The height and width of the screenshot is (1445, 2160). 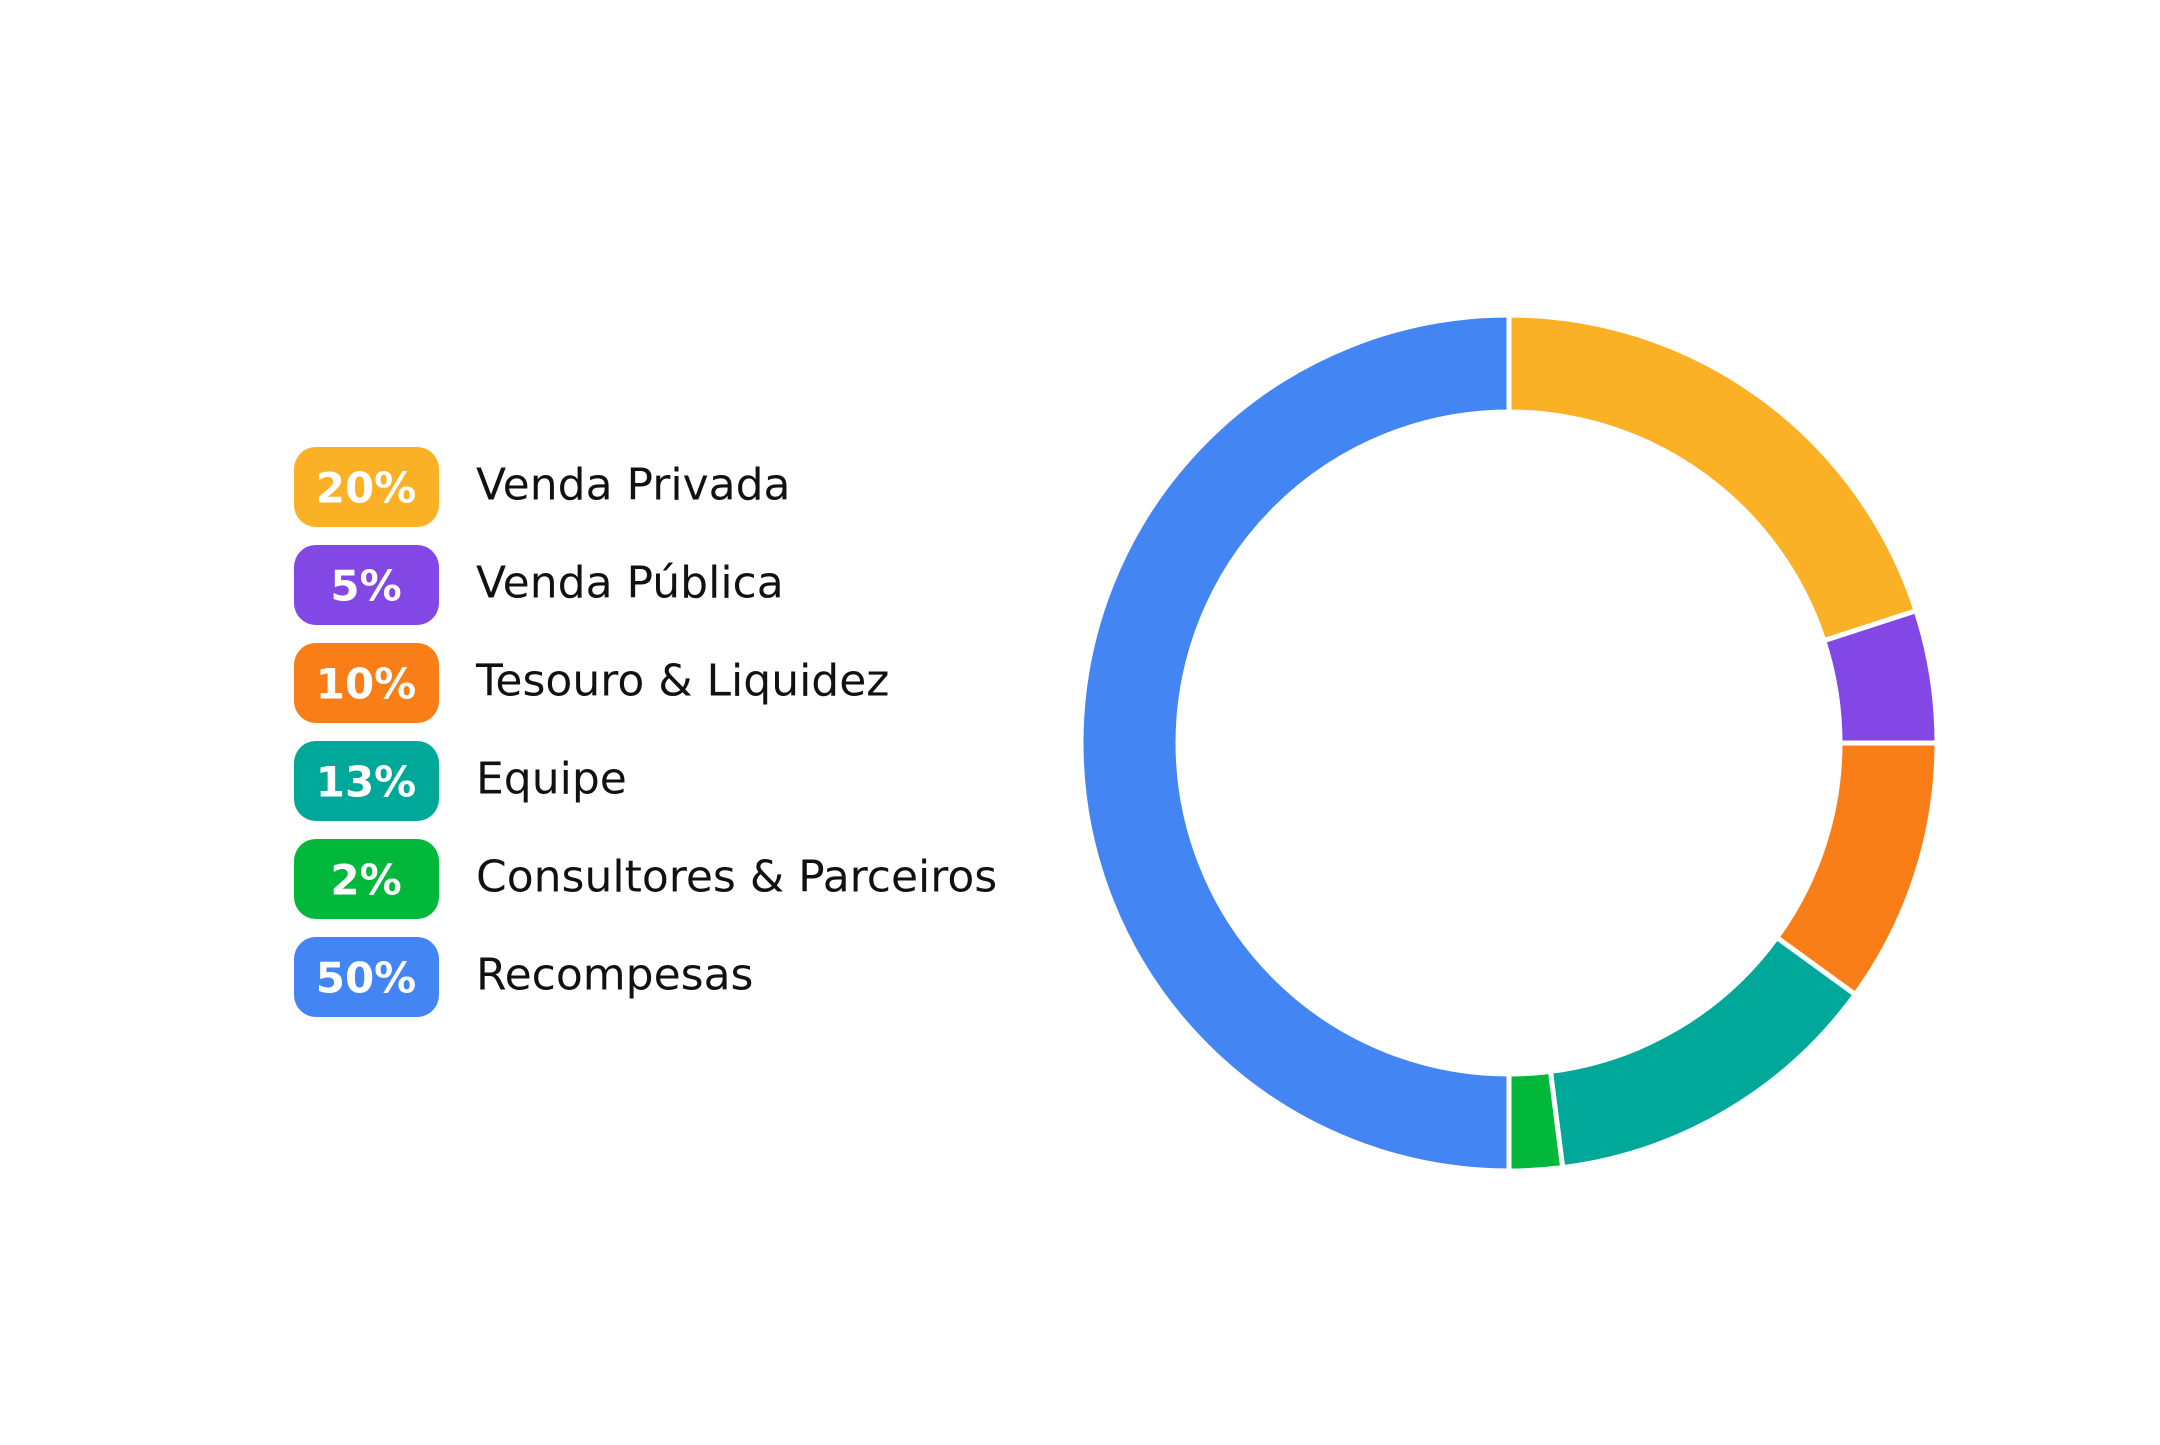 What do you see at coordinates (682, 681) in the screenshot?
I see `legend-label: Tesouro & Liquidez` at bounding box center [682, 681].